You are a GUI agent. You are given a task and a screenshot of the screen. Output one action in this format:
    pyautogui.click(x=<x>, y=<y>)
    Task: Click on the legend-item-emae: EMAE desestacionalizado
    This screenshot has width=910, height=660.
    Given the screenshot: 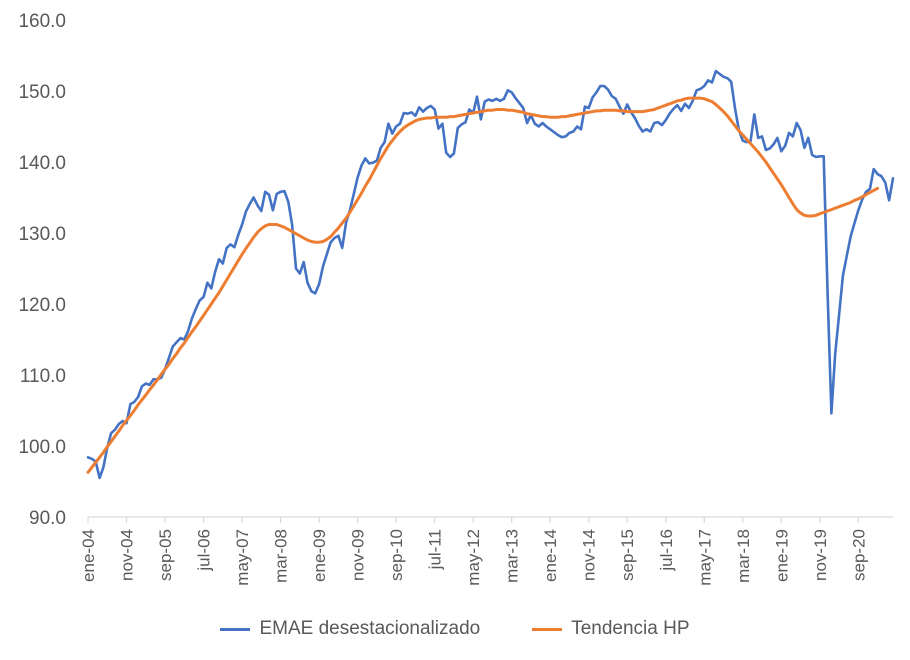 What is the action you would take?
    pyautogui.click(x=350, y=629)
    